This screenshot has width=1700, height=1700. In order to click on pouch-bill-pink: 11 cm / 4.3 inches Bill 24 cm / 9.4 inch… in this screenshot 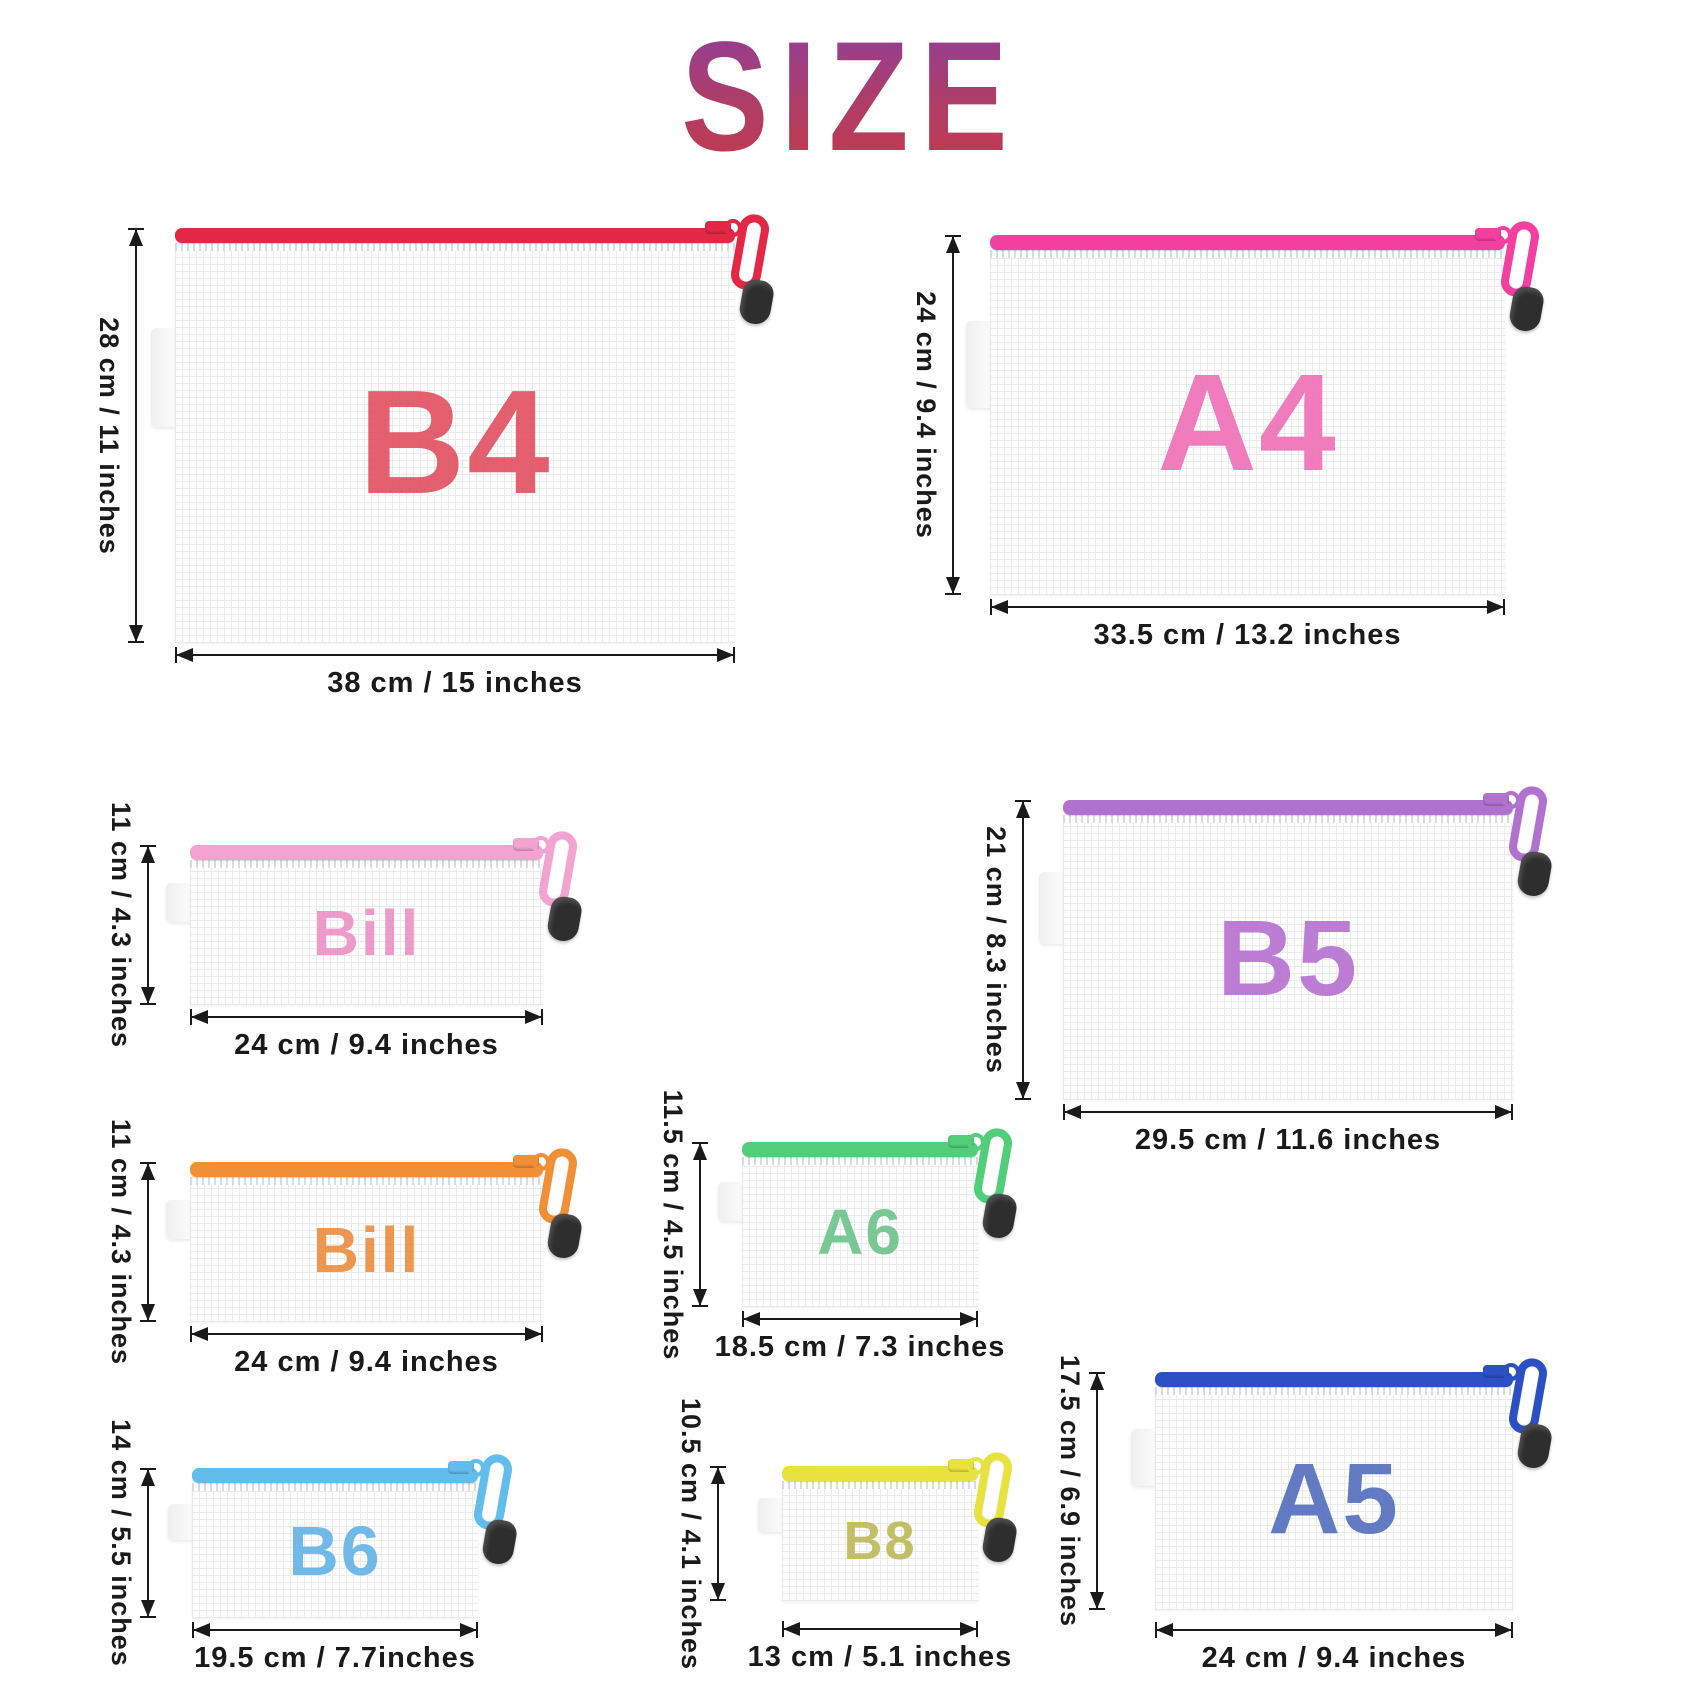, I will do `click(345, 931)`.